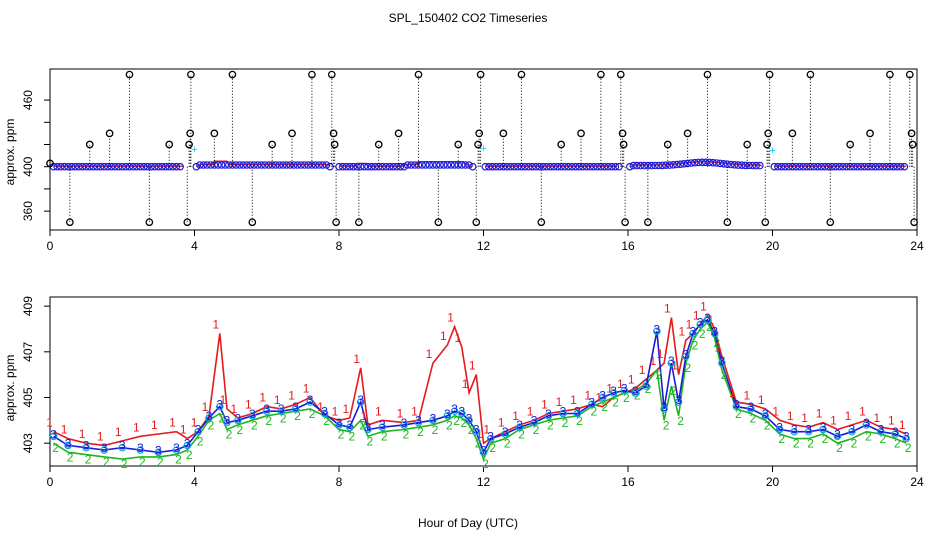 This screenshot has width=936, height=540. Describe the element at coordinates (468, 18) in the screenshot. I see `chart-title: SPL_150402 CO2 Timeseries` at that location.